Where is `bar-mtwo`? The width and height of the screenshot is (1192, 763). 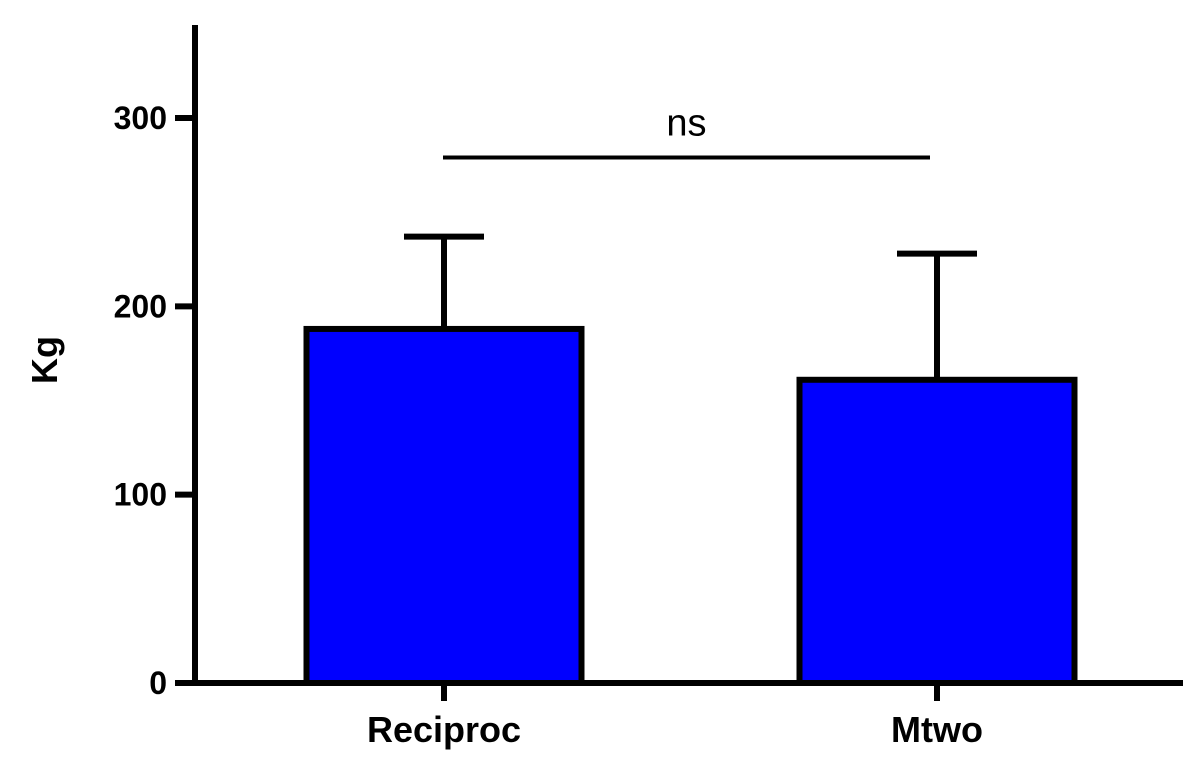 bar-mtwo is located at coordinates (937, 531).